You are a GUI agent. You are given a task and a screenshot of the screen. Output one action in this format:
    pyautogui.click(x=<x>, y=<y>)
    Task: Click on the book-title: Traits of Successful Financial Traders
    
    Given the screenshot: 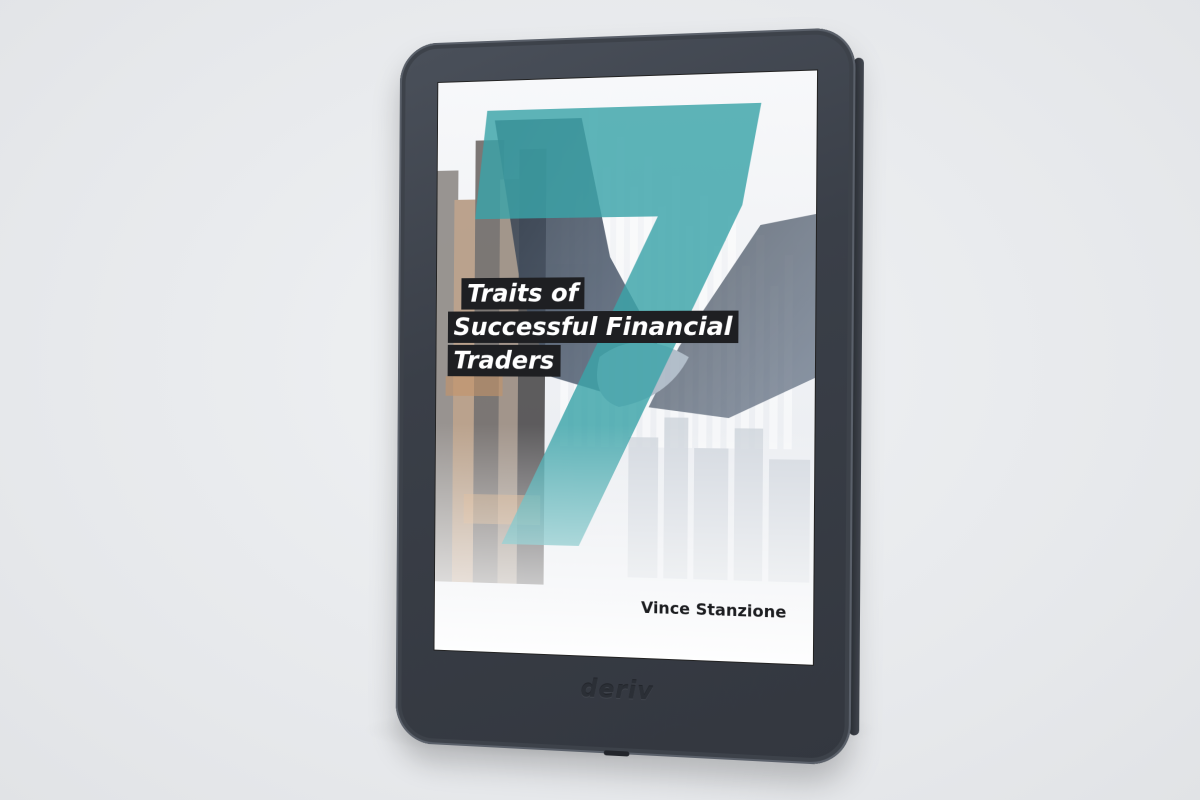 What is the action you would take?
    pyautogui.click(x=625, y=327)
    